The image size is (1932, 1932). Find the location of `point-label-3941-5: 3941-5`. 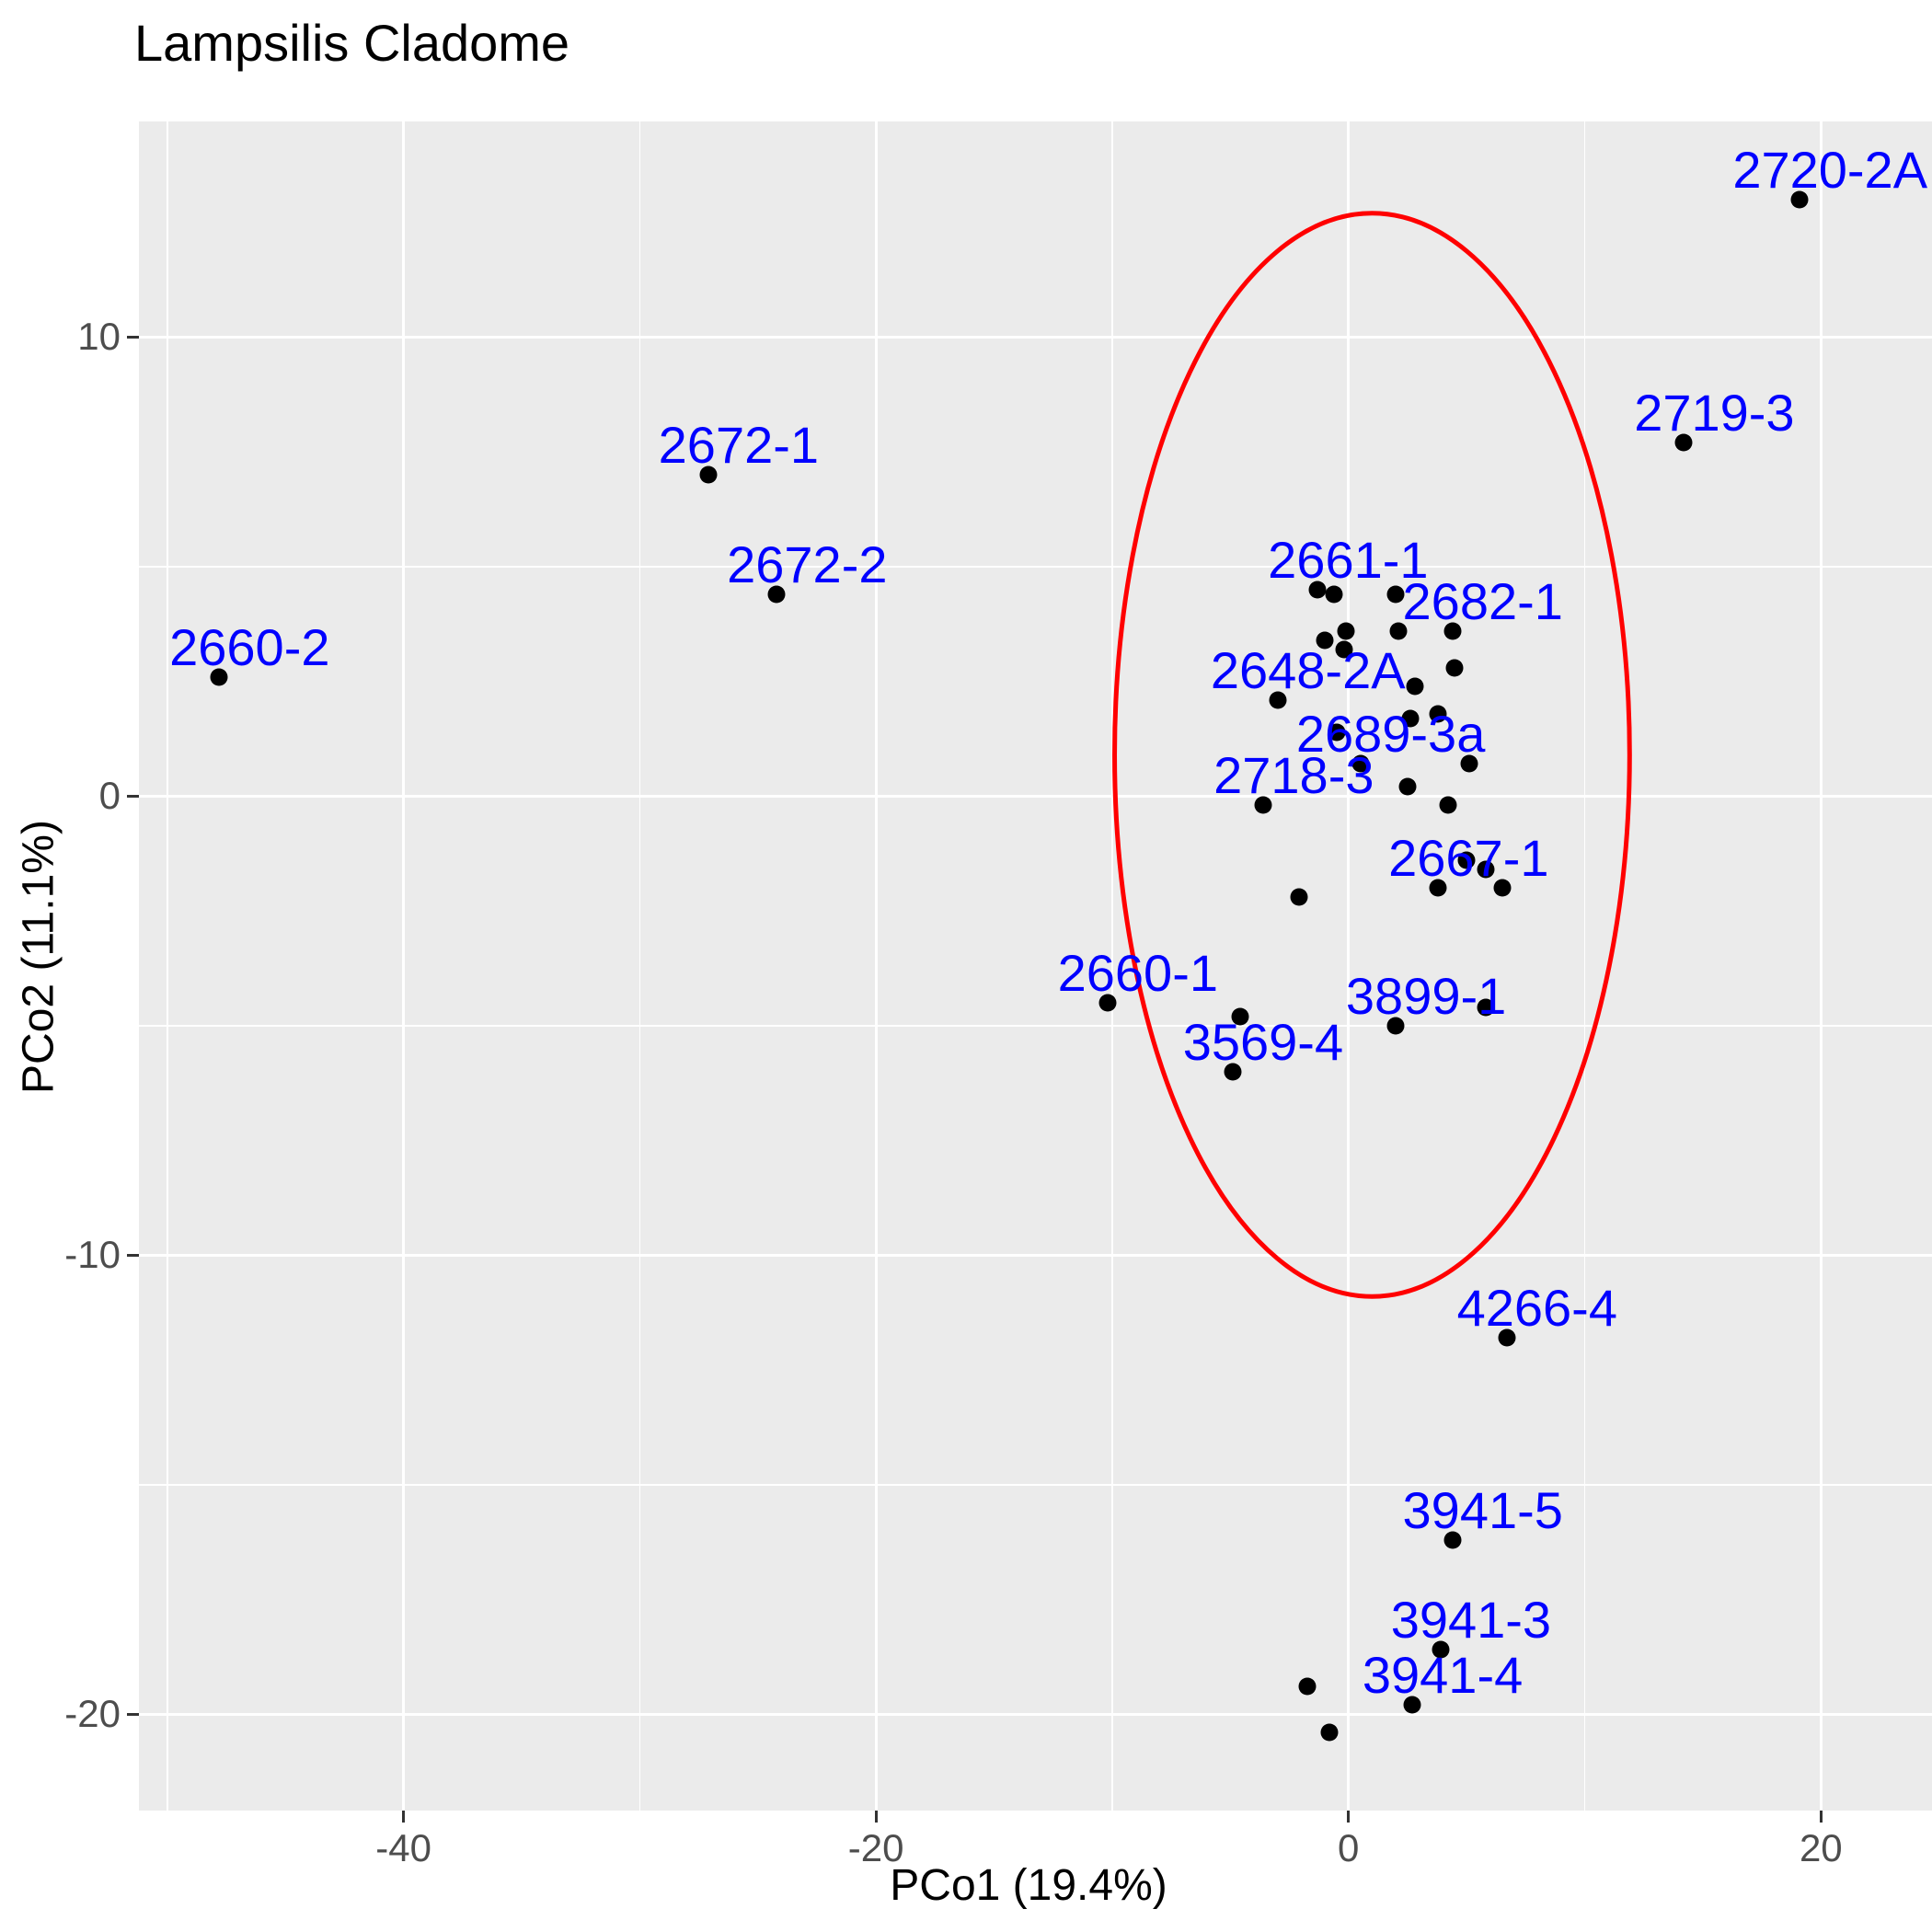

point-label-3941-5: 3941-5 is located at coordinates (1482, 1509).